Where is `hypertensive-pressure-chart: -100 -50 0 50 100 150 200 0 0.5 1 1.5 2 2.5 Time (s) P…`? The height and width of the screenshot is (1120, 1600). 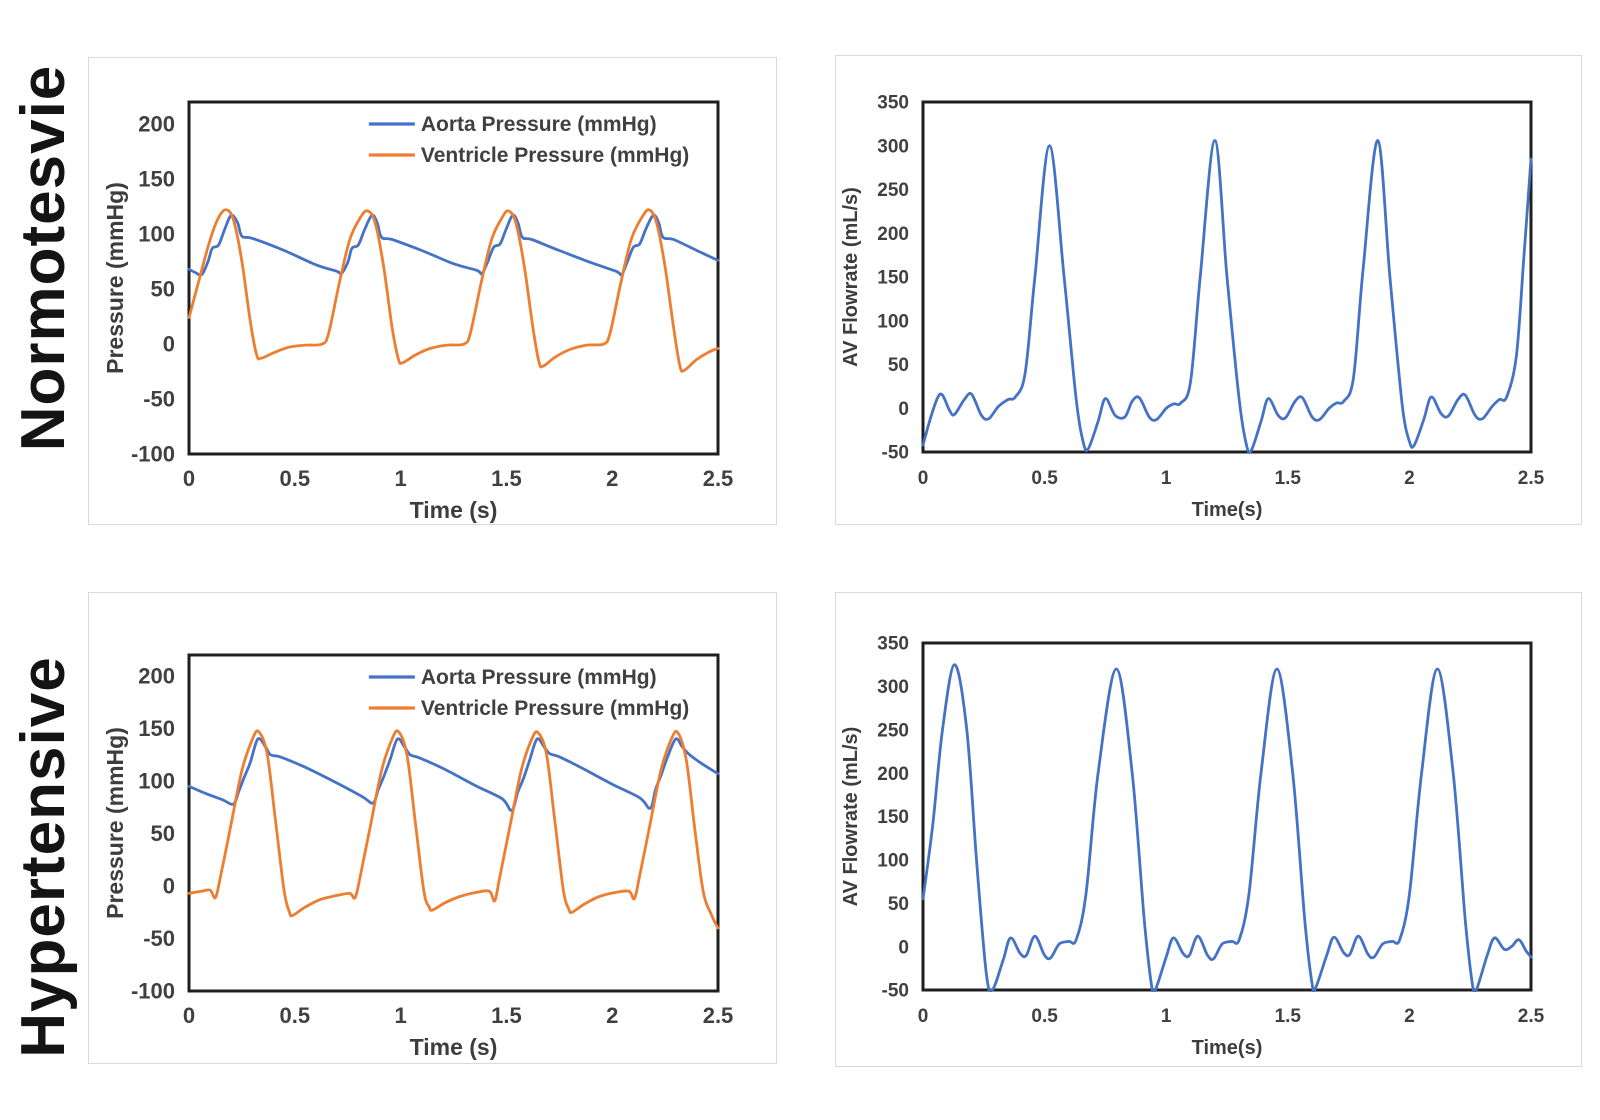 hypertensive-pressure-chart: -100 -50 0 50 100 150 200 0 0.5 1 1.5 2 2.5 Time (s) P… is located at coordinates (418, 856).